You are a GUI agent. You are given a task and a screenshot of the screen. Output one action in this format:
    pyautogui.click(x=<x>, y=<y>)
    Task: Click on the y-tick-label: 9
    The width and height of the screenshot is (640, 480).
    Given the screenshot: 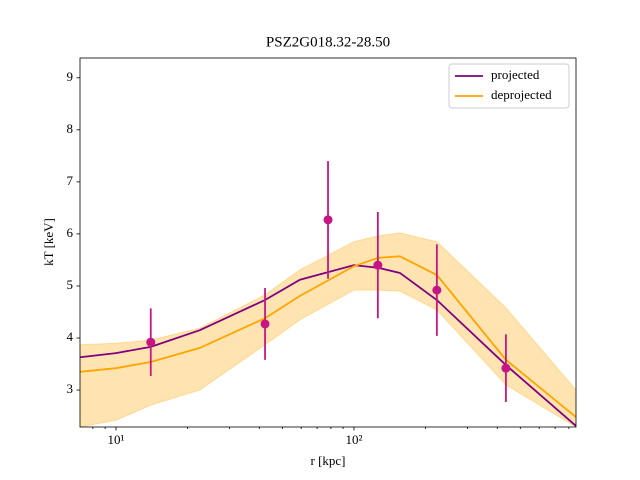 What is the action you would take?
    pyautogui.click(x=70, y=76)
    